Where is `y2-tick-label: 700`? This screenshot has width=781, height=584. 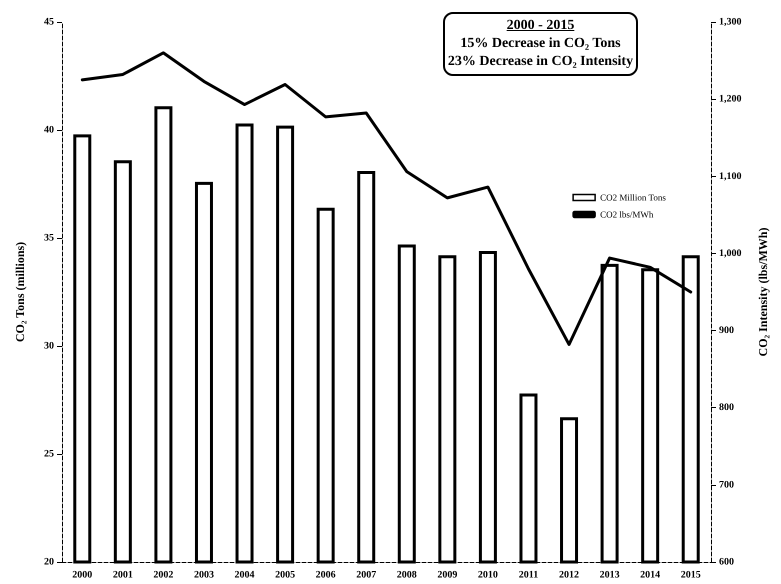
y2-tick-label: 700 is located at coordinates (726, 484).